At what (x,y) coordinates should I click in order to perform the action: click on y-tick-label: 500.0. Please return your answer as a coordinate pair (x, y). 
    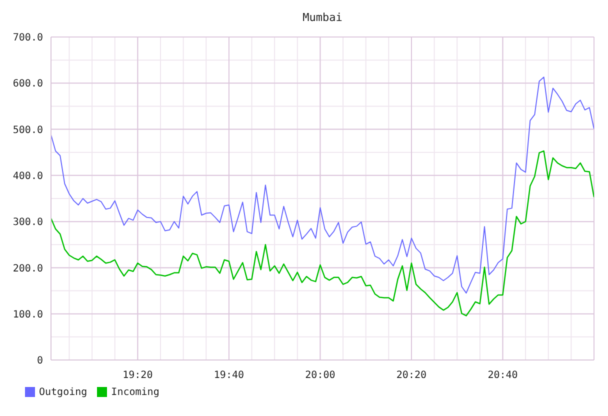
    Looking at the image, I should click on (27, 130).